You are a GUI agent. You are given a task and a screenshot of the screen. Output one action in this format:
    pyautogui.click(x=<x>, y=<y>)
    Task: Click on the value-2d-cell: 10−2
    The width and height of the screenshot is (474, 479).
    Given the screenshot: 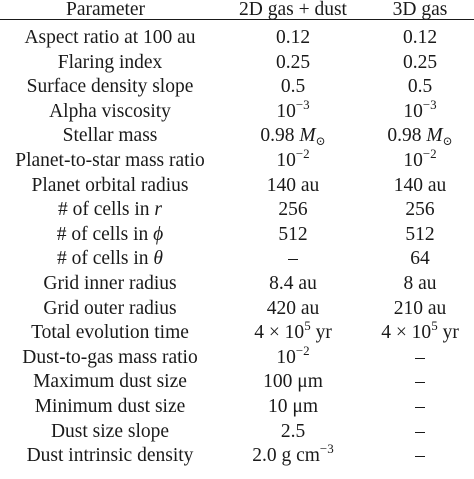 What is the action you would take?
    pyautogui.click(x=293, y=159)
    